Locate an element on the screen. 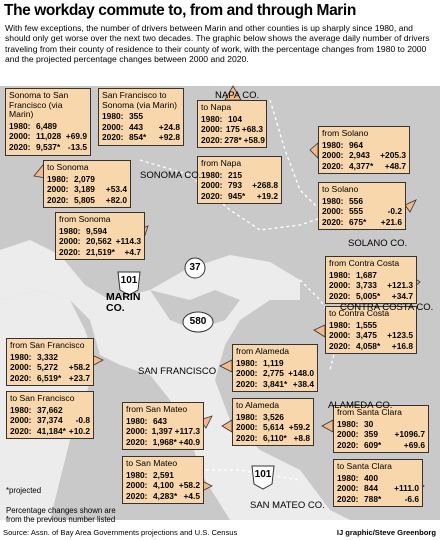 This screenshot has width=440, height=540. route-row: 2000: 175 +68.3 is located at coordinates (232, 129).